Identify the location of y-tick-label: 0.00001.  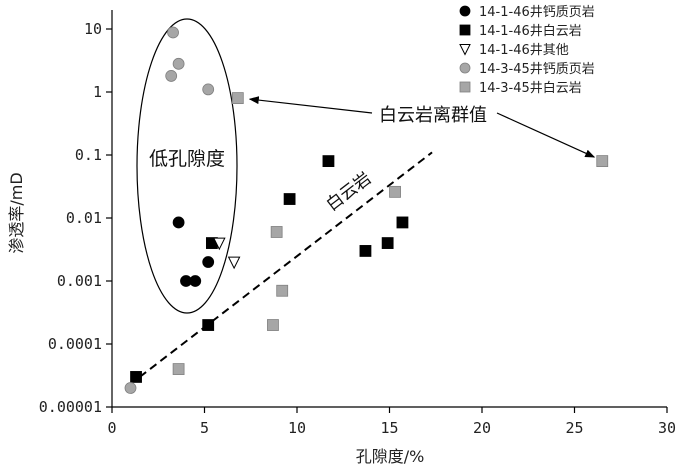
(70, 407).